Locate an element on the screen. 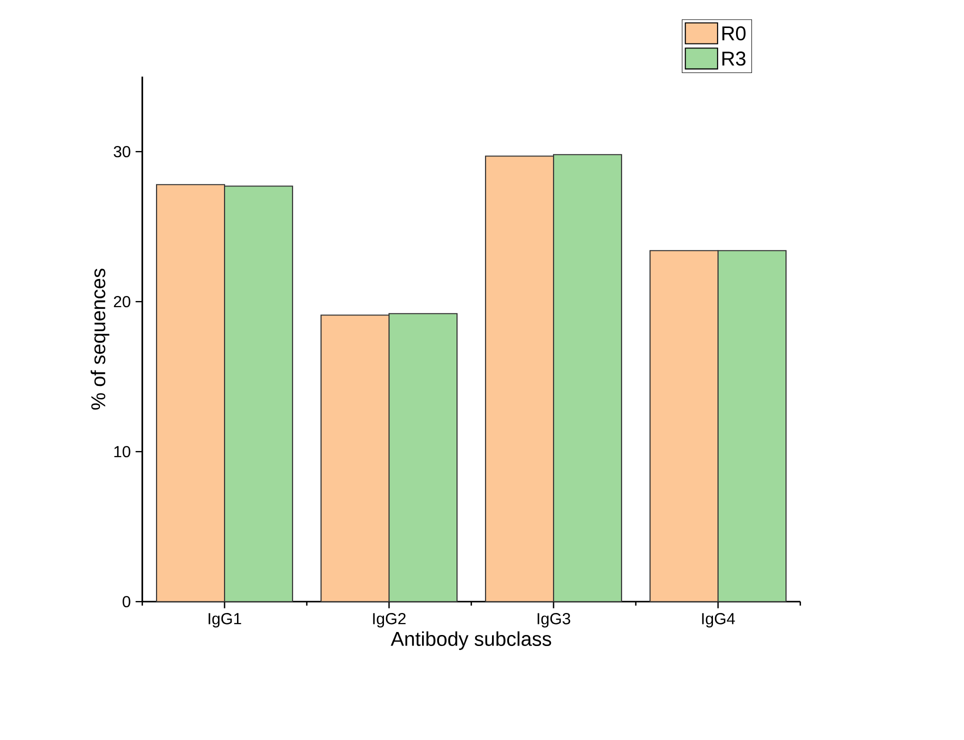 The width and height of the screenshot is (964, 740). x-tick-label: IgG2 is located at coordinates (389, 620).